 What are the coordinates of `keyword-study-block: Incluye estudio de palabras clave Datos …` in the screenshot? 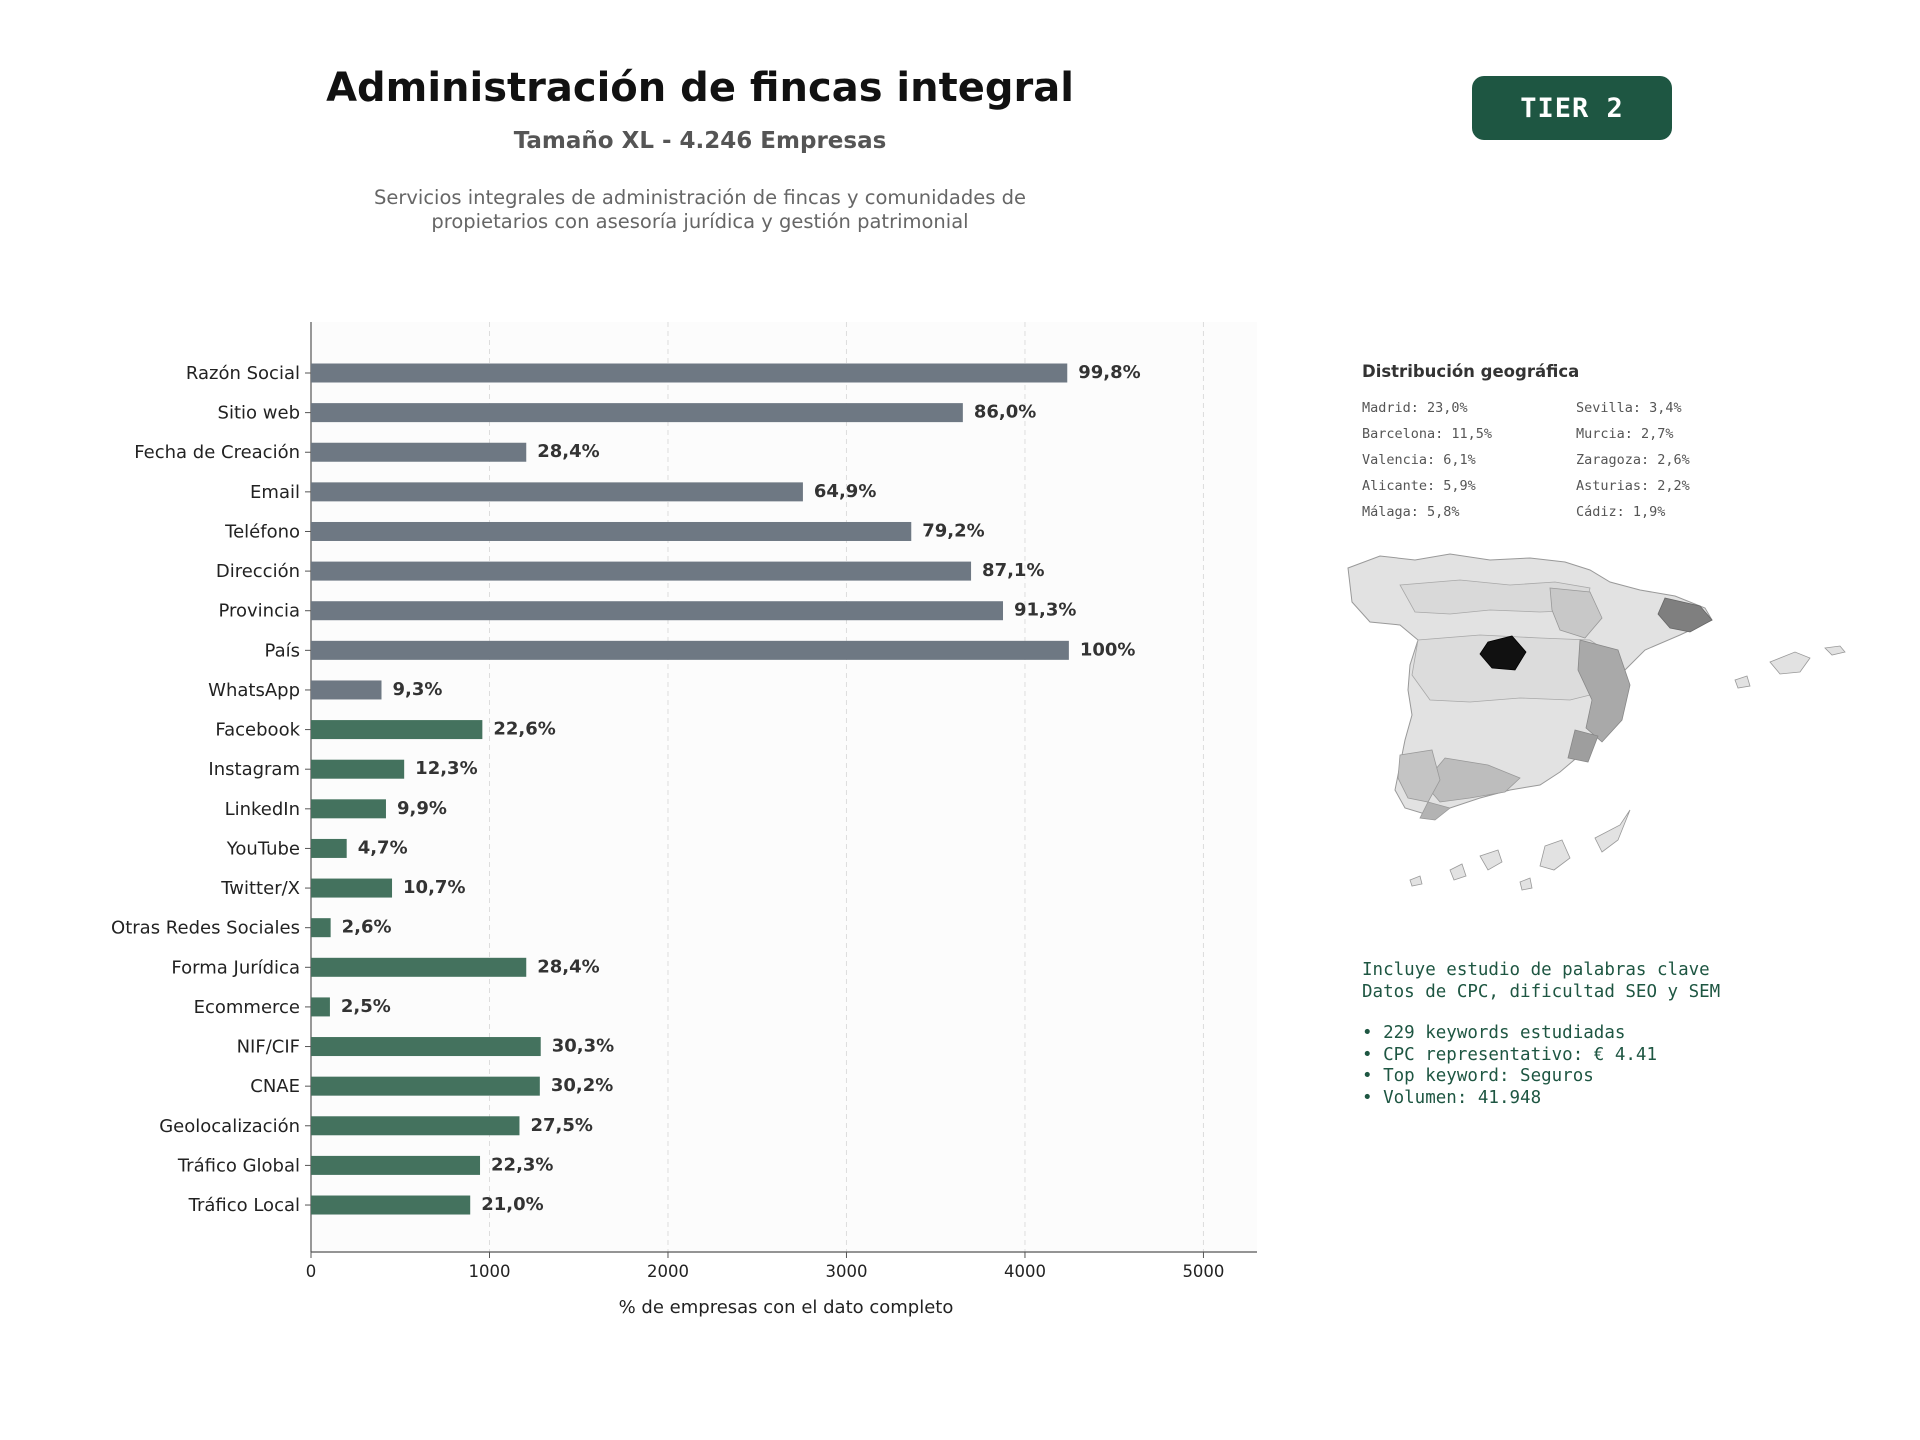 It's located at (1541, 1034).